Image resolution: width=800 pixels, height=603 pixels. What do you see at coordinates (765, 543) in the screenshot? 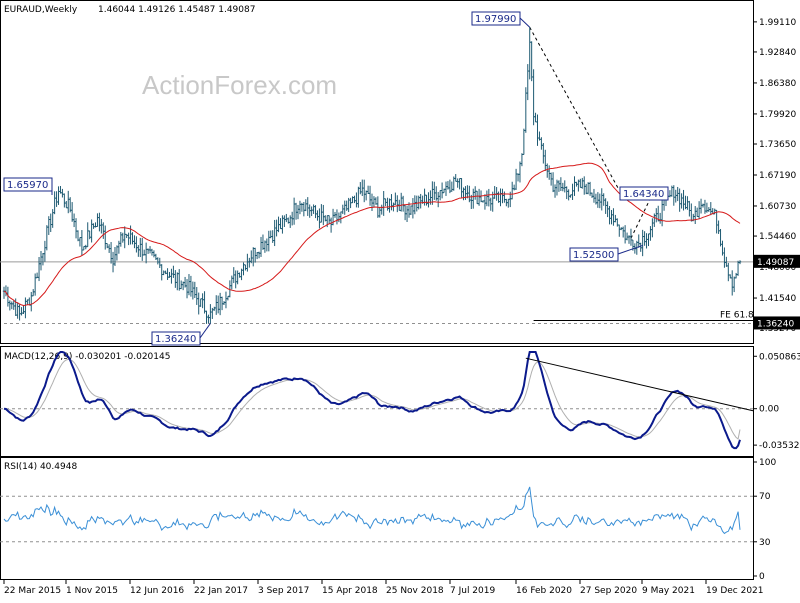
I see `rsi-y-tick-label: 30` at bounding box center [765, 543].